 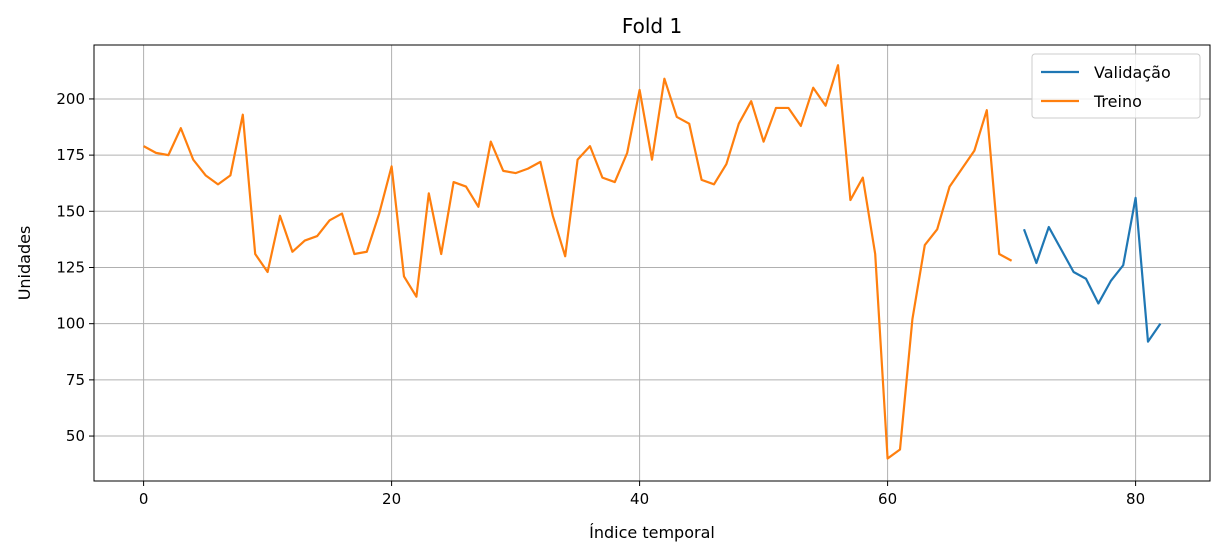 I want to click on chart-title: Fold 1, so click(x=652, y=26).